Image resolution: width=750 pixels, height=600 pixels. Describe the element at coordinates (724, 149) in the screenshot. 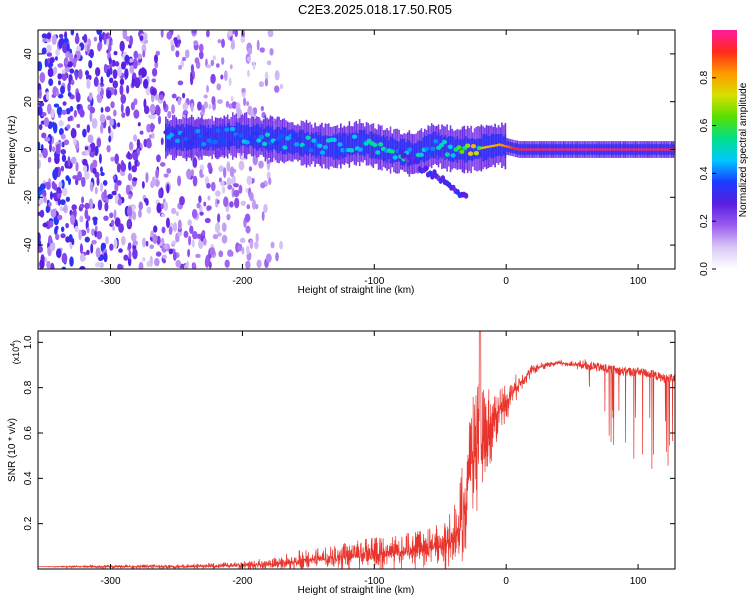

I see `colorbar-bar` at that location.